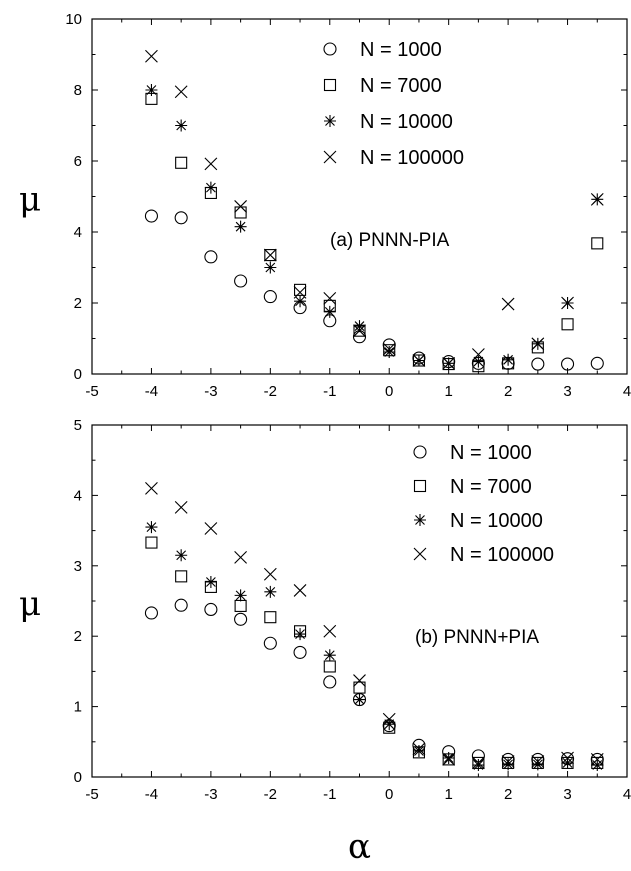  What do you see at coordinates (491, 453) in the screenshot?
I see `legend-label: N = 1000` at bounding box center [491, 453].